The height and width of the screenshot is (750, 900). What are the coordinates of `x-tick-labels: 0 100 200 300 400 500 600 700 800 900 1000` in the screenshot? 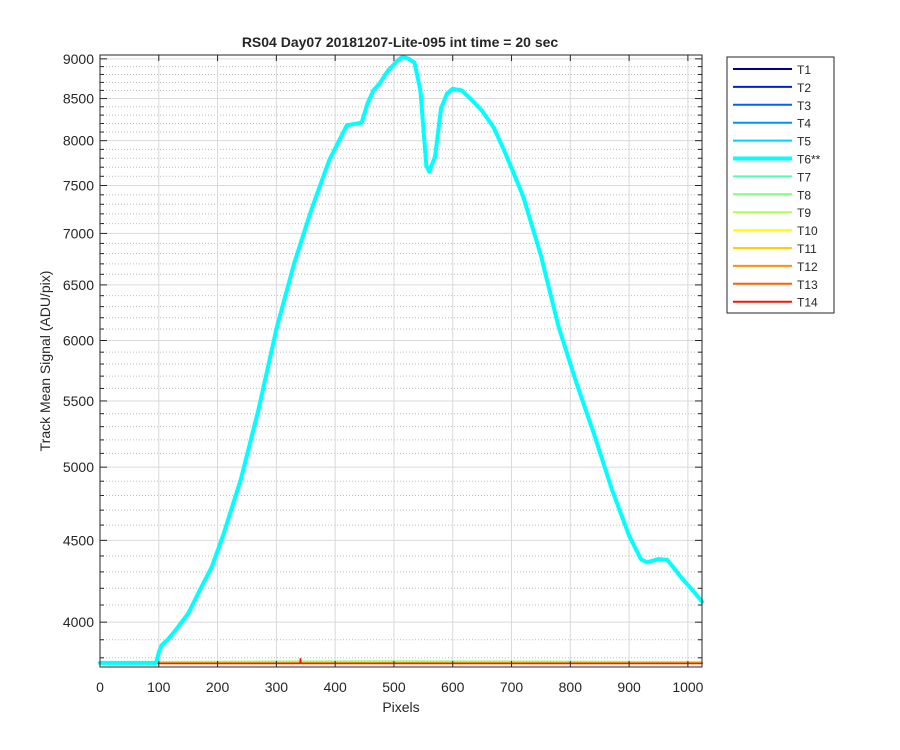 It's located at (400, 687).